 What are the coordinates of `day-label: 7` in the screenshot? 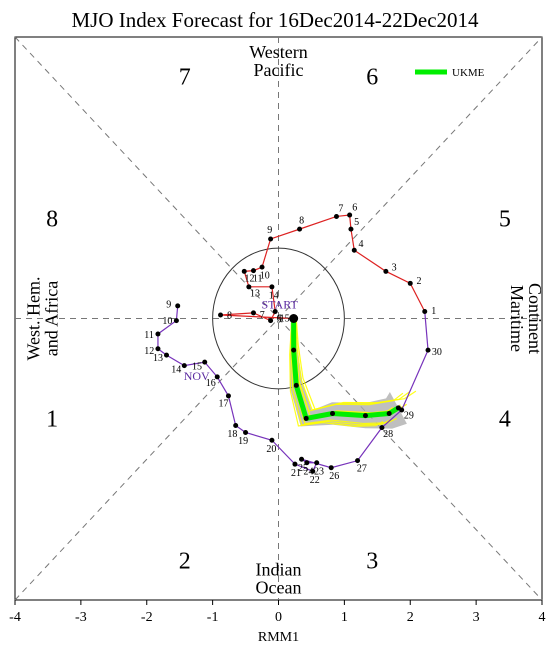 It's located at (340, 209).